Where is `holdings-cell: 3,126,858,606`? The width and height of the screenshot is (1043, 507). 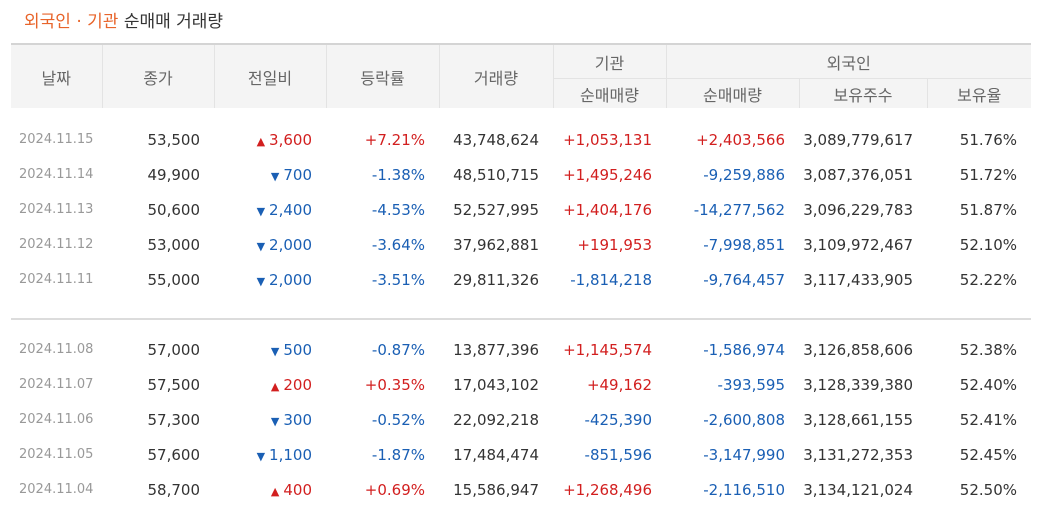
holdings-cell: 3,126,858,606 is located at coordinates (858, 349).